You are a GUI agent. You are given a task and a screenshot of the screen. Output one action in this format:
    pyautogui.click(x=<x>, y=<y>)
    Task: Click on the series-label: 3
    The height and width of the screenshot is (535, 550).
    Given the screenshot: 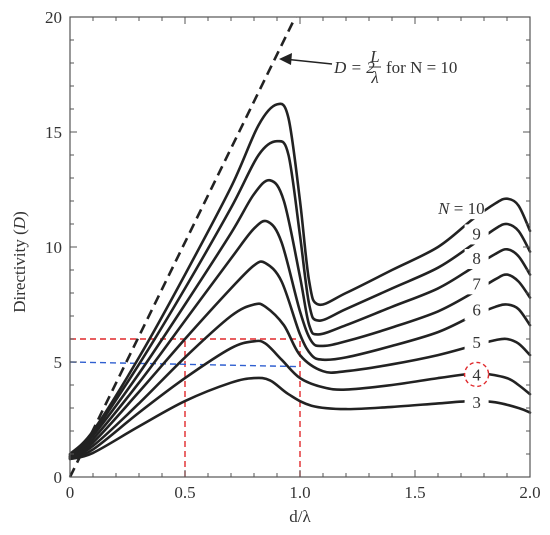 What is the action you would take?
    pyautogui.click(x=476, y=402)
    